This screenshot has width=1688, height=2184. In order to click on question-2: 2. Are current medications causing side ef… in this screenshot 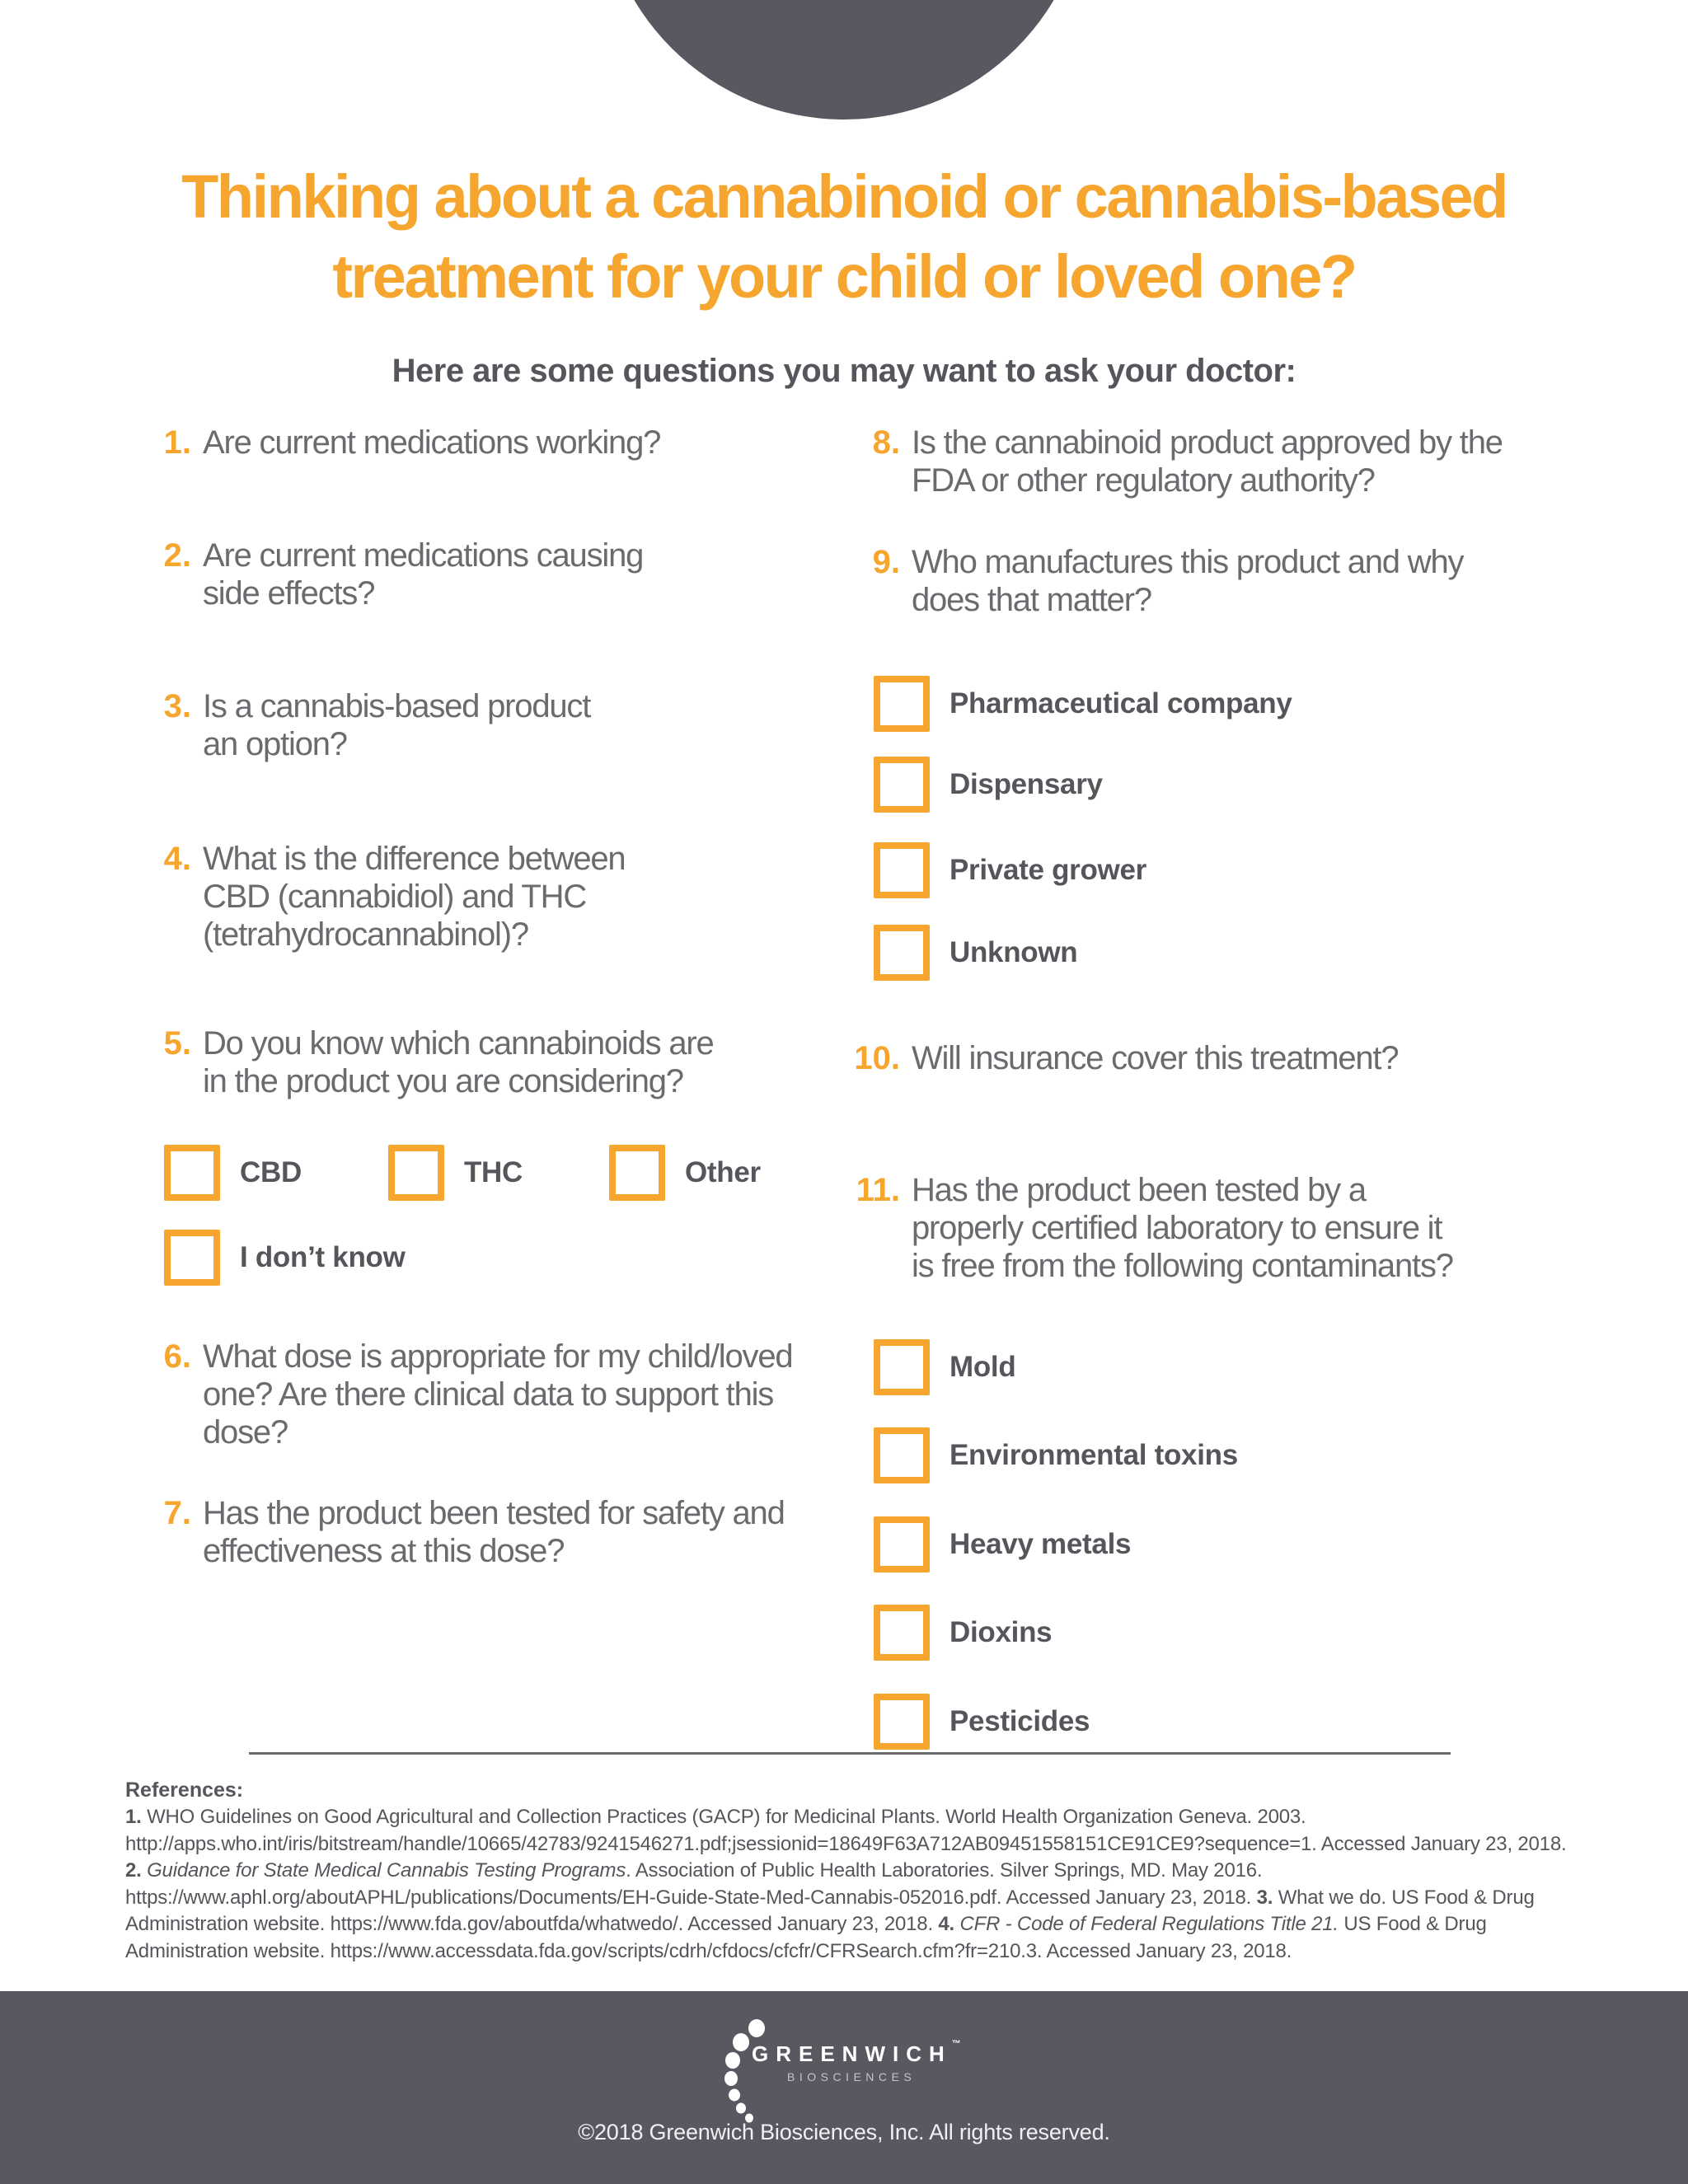, I will do `click(397, 574)`.